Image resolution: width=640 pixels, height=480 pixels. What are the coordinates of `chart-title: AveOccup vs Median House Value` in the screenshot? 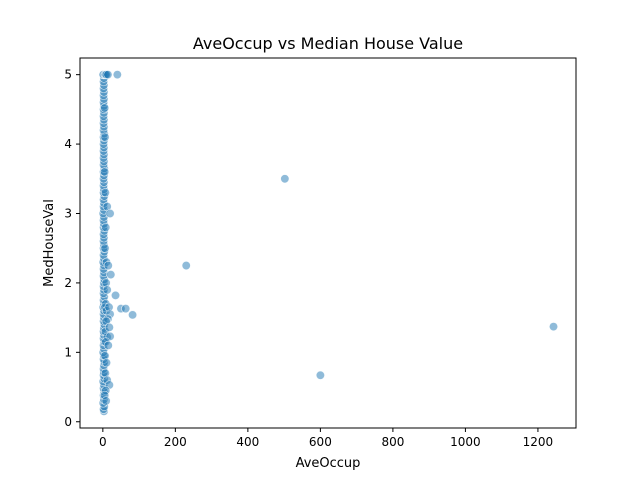 It's located at (328, 43).